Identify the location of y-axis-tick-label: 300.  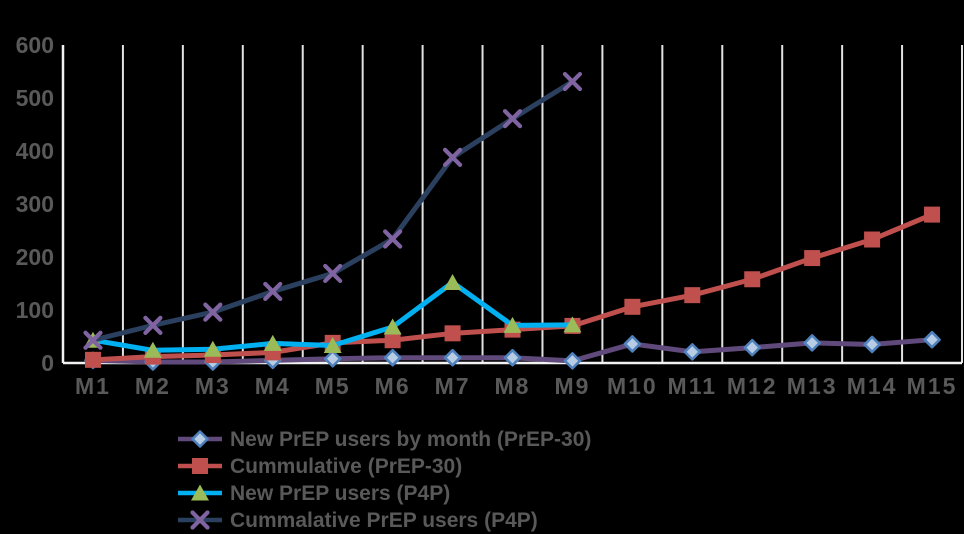
(35, 204).